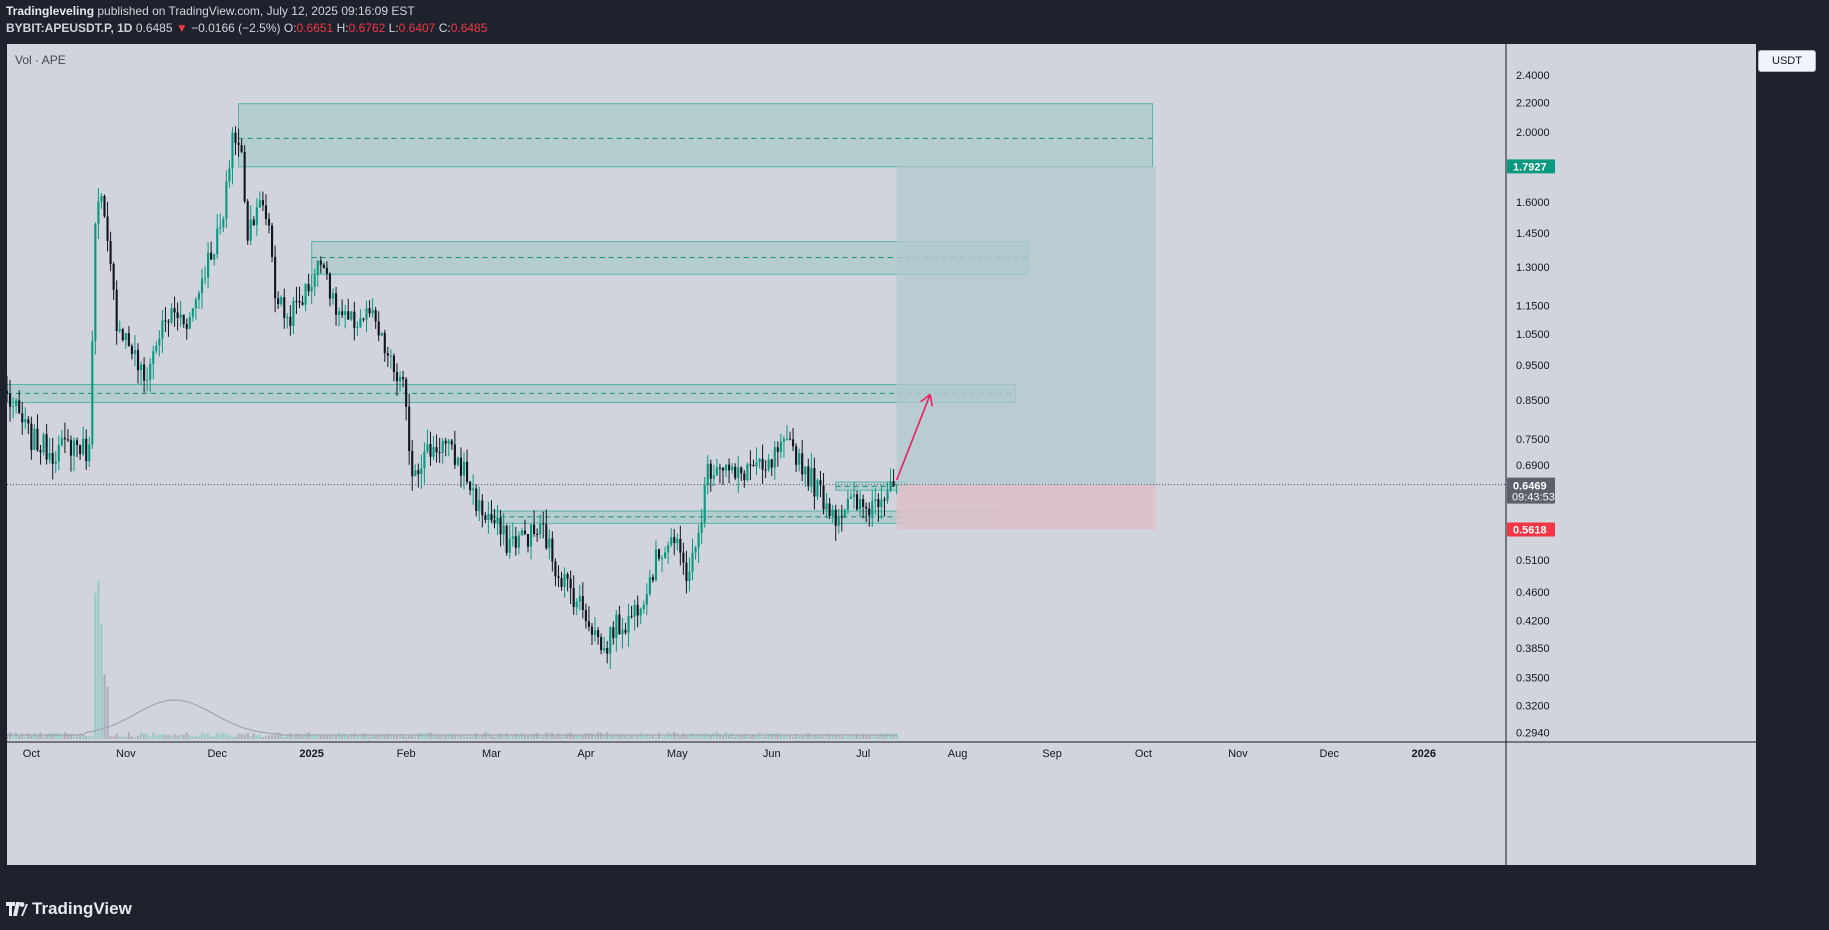  Describe the element at coordinates (1026, 507) in the screenshot. I see `stop-zone` at that location.